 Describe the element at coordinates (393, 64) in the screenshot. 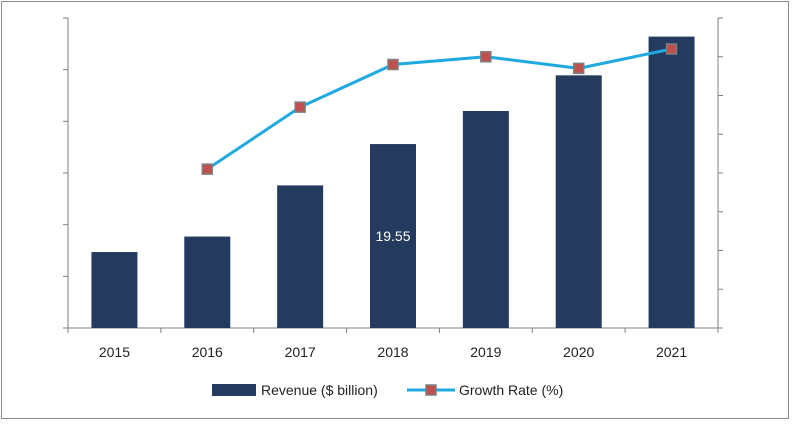

I see `growth-point-2018` at that location.